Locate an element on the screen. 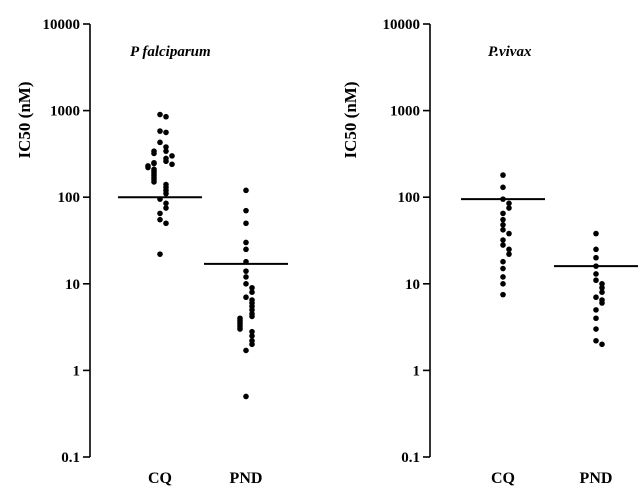 The height and width of the screenshot is (492, 644). panel-title: P falciparum is located at coordinates (170, 52).